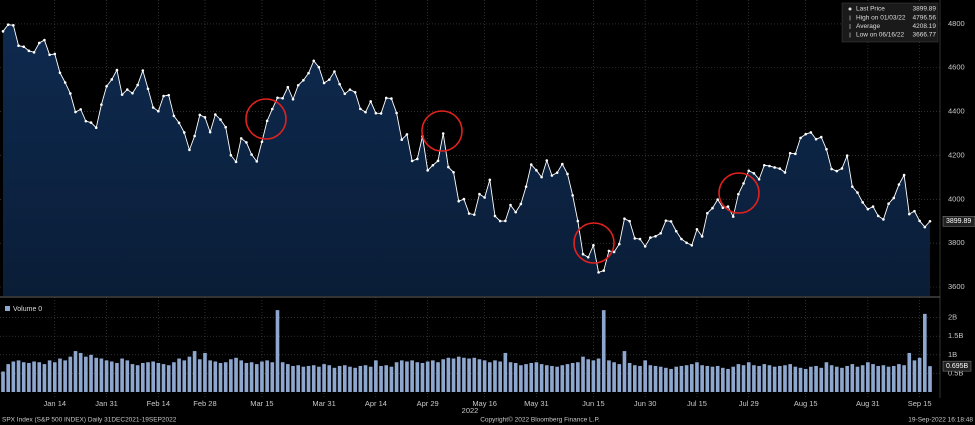  Describe the element at coordinates (955, 372) in the screenshot. I see `y-tick-label: 0.5B` at that location.